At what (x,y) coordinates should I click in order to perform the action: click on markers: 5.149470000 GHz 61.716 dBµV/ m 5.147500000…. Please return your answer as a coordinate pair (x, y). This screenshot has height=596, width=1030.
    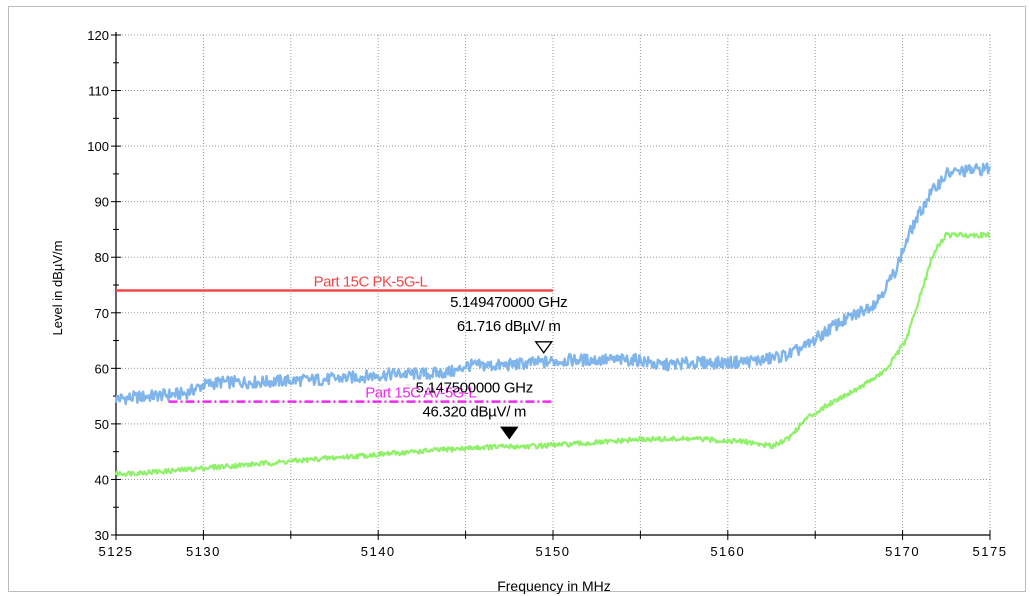
    Looking at the image, I should click on (492, 367).